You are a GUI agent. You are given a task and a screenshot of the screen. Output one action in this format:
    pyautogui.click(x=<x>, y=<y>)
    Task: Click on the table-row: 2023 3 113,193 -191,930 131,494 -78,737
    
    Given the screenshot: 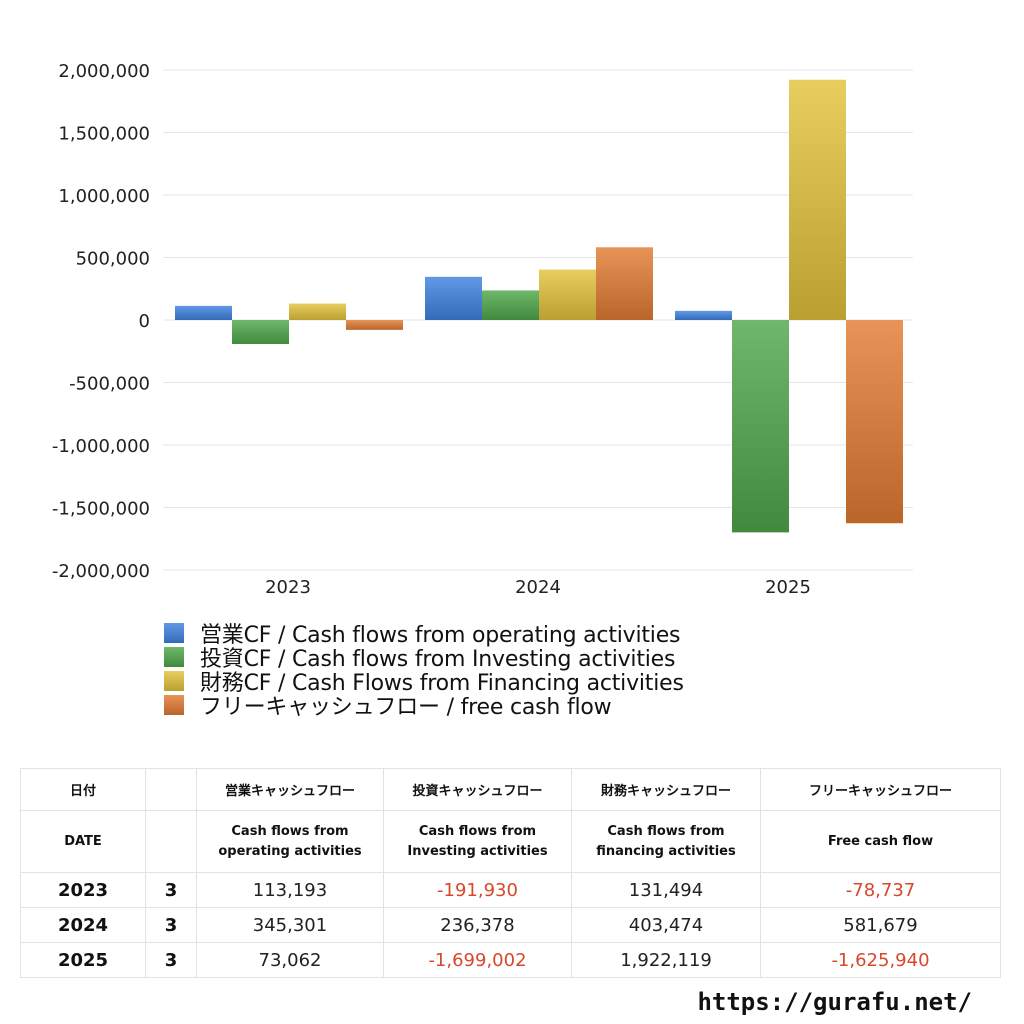 What is the action you would take?
    pyautogui.click(x=510, y=890)
    